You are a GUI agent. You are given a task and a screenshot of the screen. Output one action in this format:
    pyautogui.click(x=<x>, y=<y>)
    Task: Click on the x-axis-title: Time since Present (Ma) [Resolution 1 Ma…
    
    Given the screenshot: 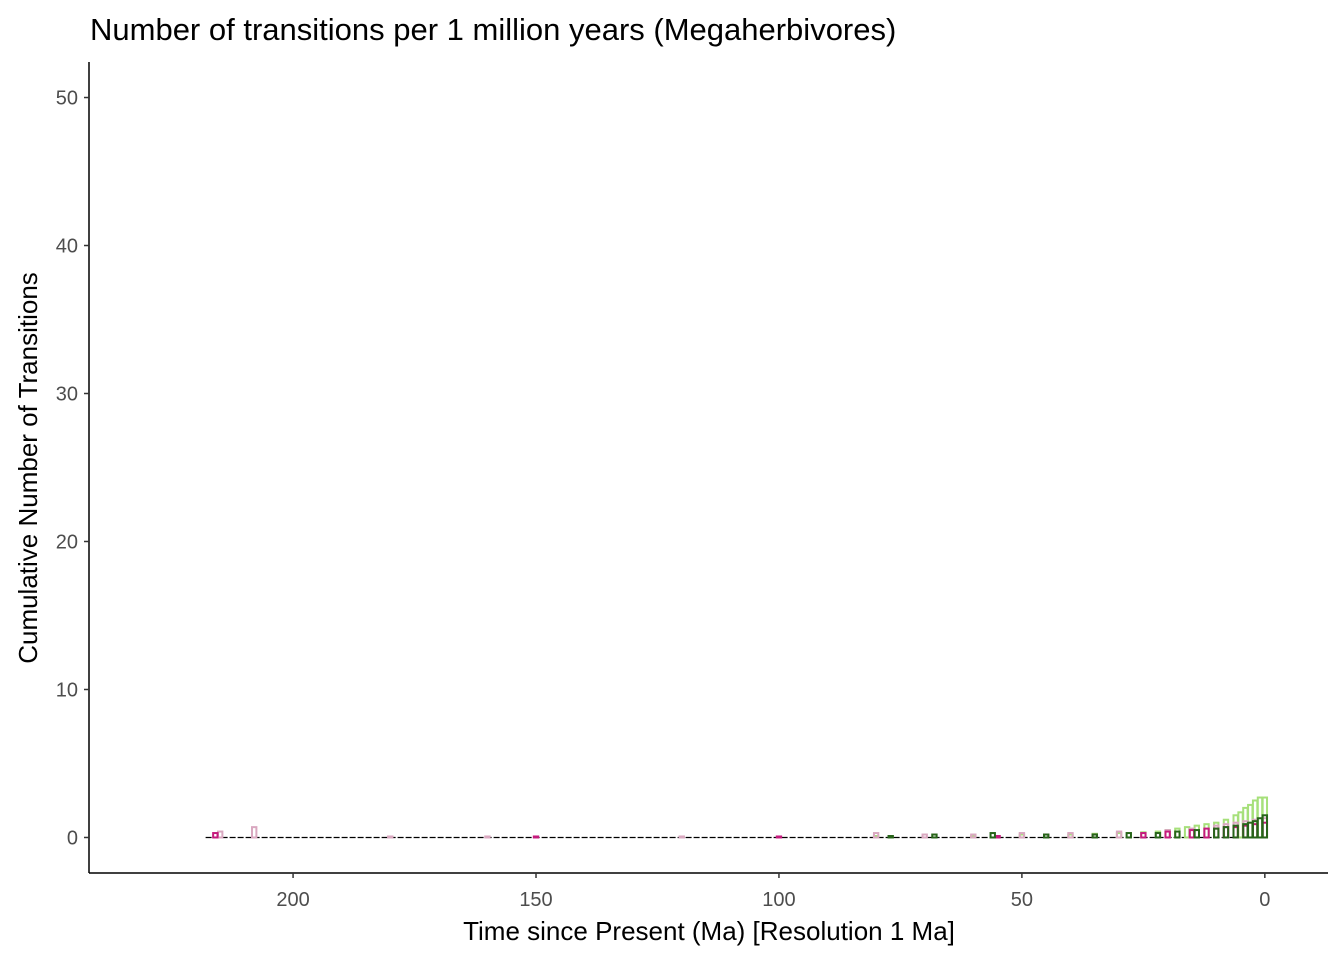 What is the action you would take?
    pyautogui.click(x=709, y=931)
    